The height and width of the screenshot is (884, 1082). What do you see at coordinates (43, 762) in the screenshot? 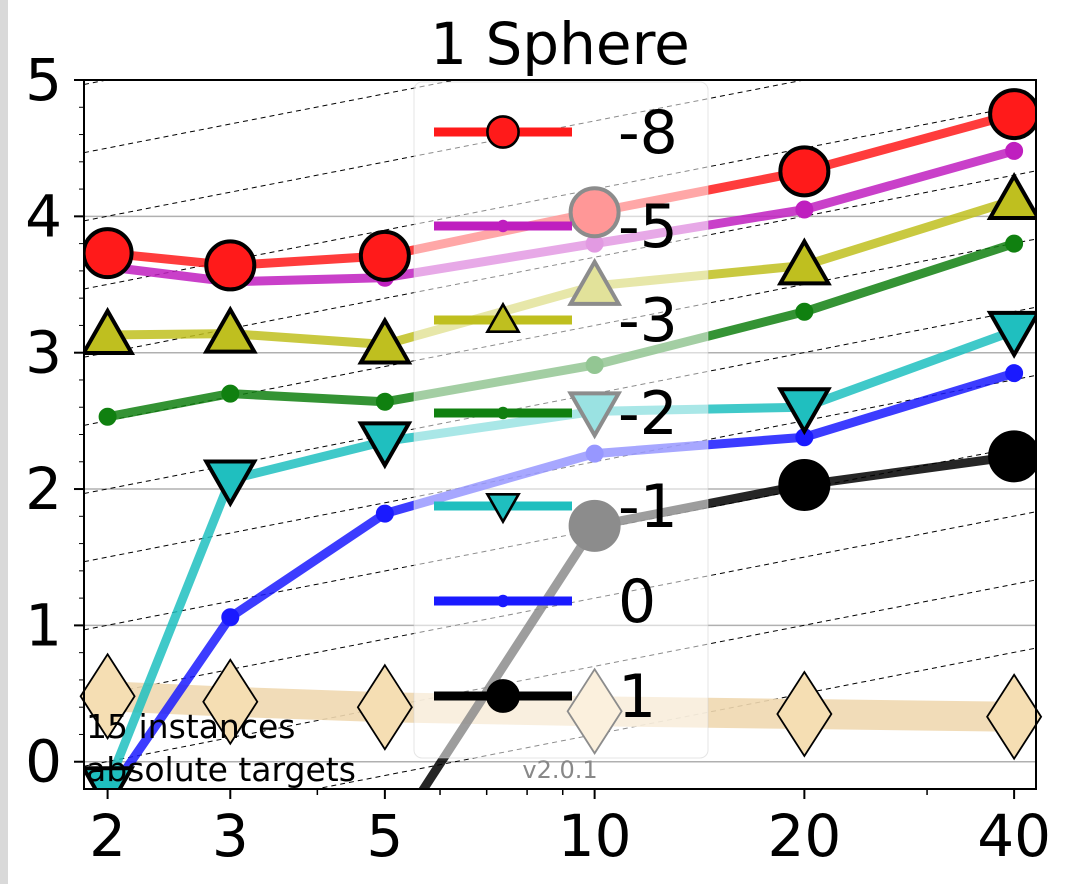
I see `y-tick-label: 0` at bounding box center [43, 762].